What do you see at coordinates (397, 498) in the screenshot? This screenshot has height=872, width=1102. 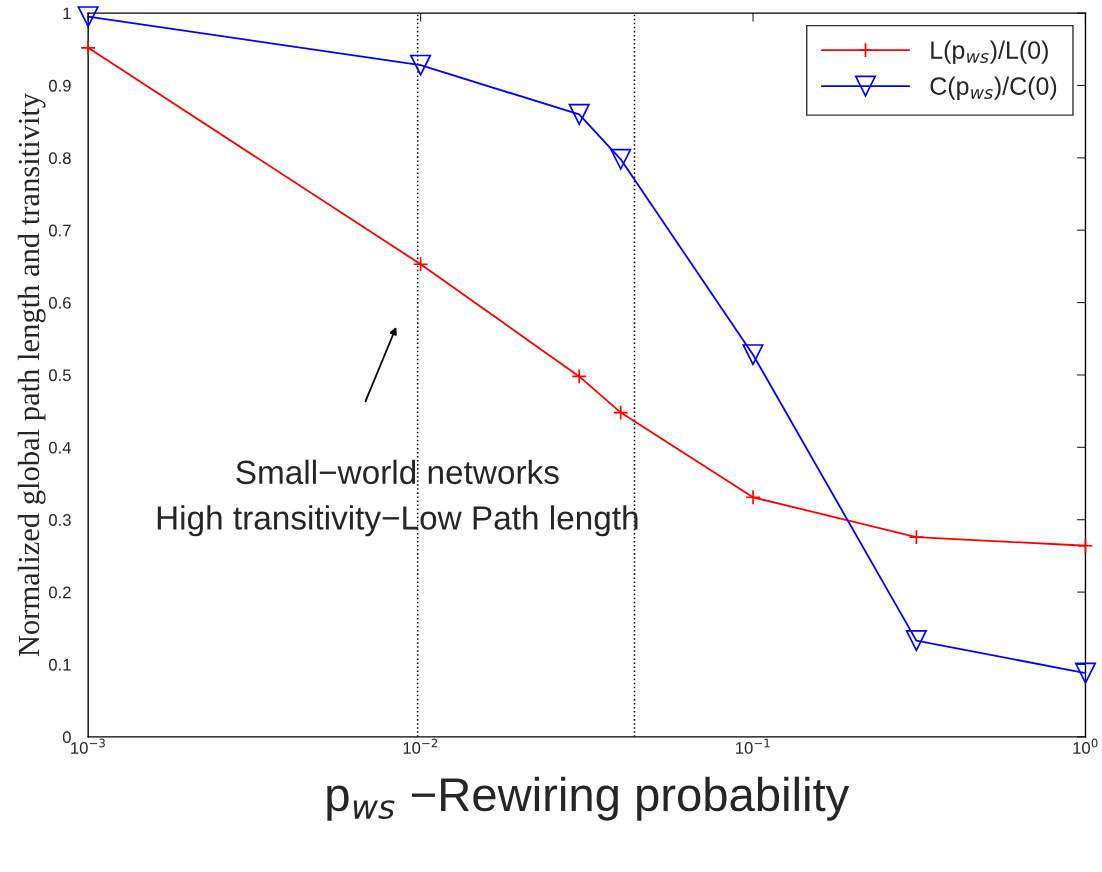 I see `annotation: Small−world networks High transitivity−Low Path length` at bounding box center [397, 498].